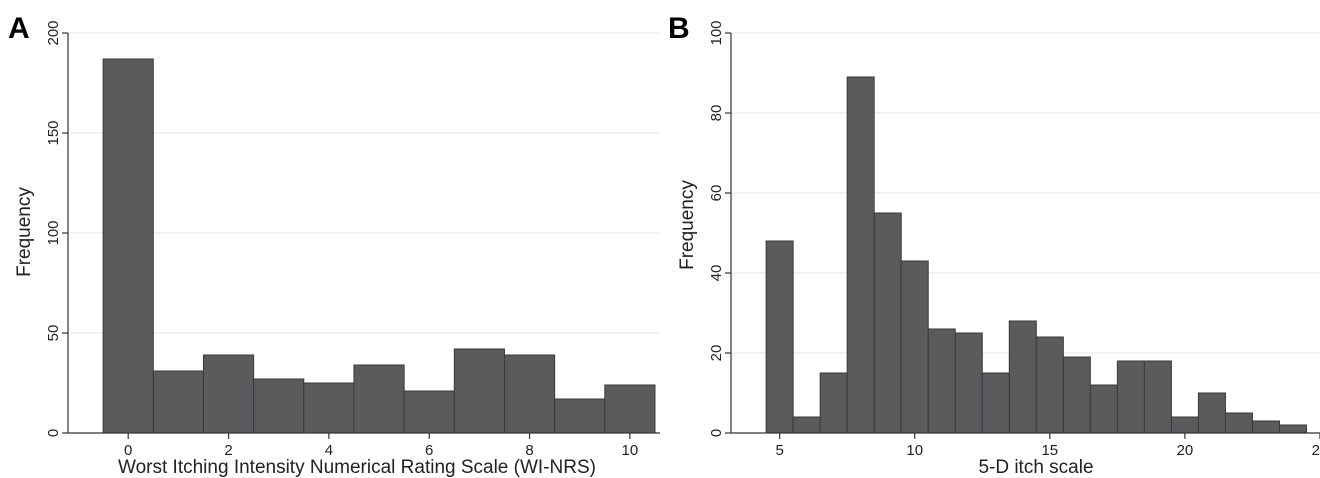  Describe the element at coordinates (687, 225) in the screenshot. I see `panel-b-y-axis-label: Frequency` at that location.